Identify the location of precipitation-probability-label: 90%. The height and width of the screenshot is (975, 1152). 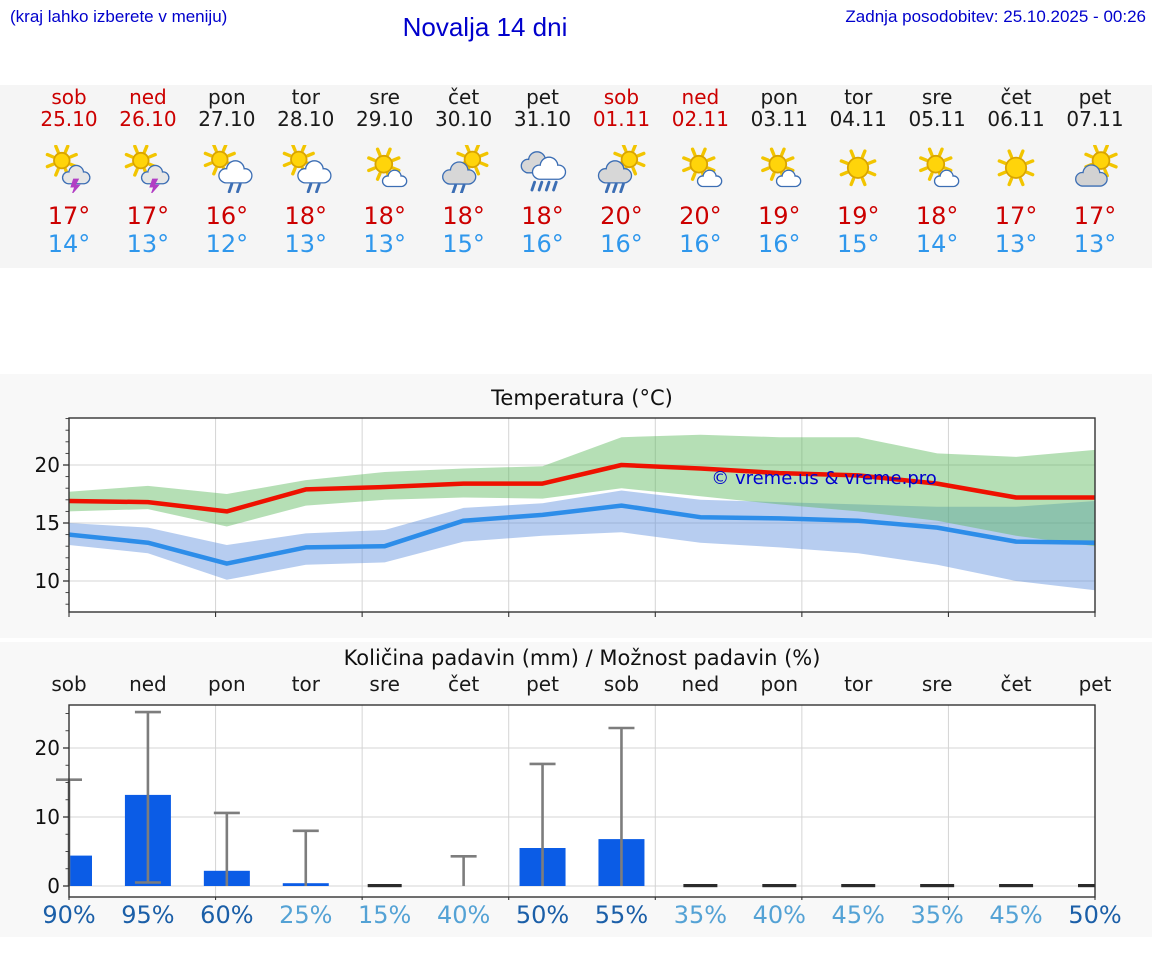
(69, 915).